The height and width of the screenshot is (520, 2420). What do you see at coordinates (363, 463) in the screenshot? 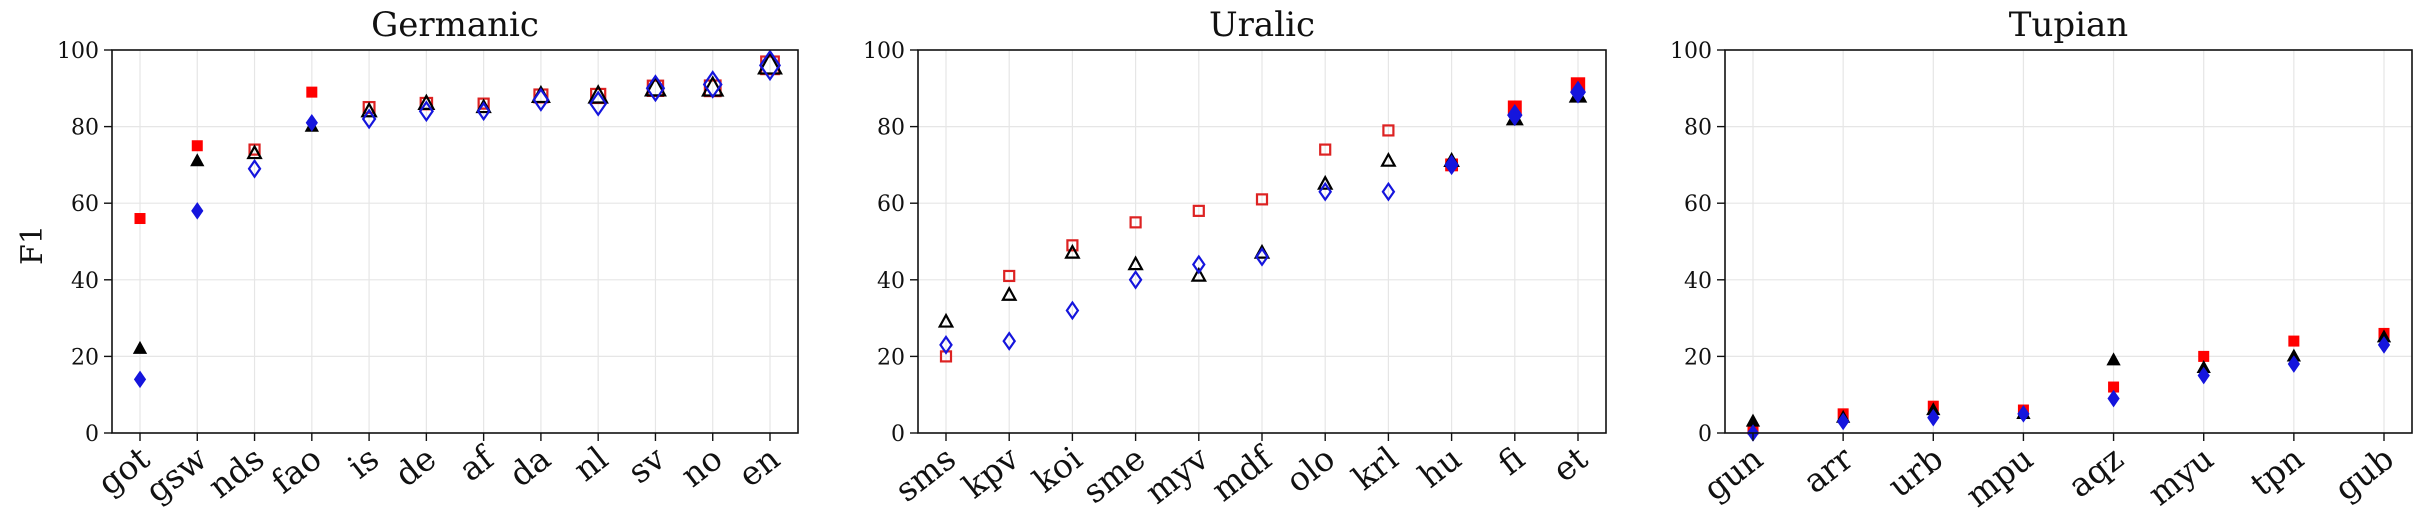
I see `x-tick-label-is: is` at bounding box center [363, 463].